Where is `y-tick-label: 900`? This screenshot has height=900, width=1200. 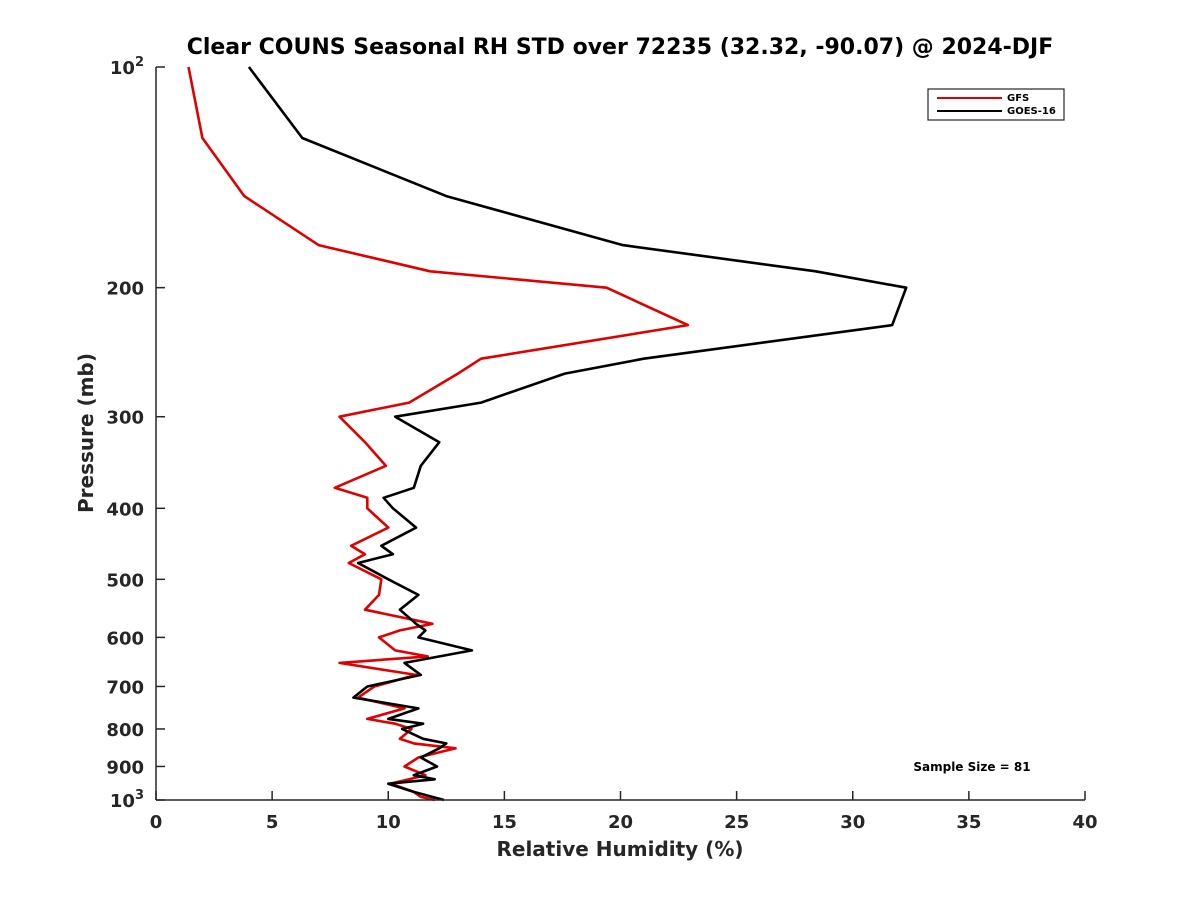 y-tick-label: 900 is located at coordinates (125, 767).